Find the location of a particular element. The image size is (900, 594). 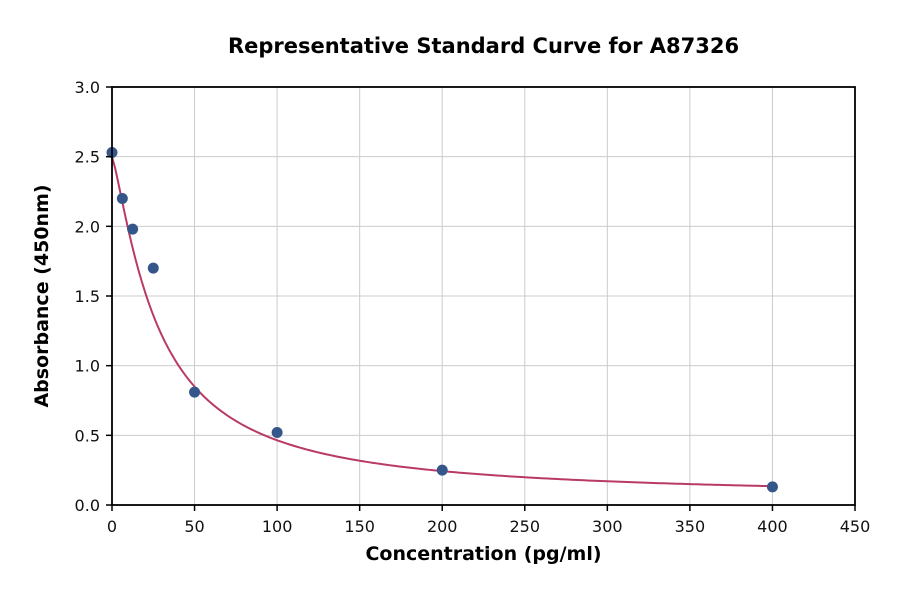

x-tick-label: 50 is located at coordinates (194, 526).